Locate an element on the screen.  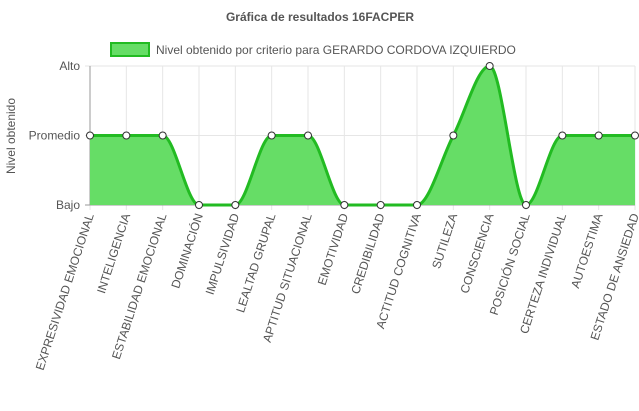
chart-title: Gráfica de resultados 16FACPER is located at coordinates (320, 17).